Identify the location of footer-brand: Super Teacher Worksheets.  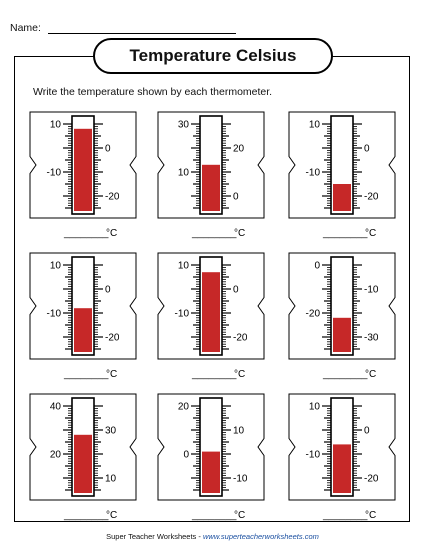
(151, 536).